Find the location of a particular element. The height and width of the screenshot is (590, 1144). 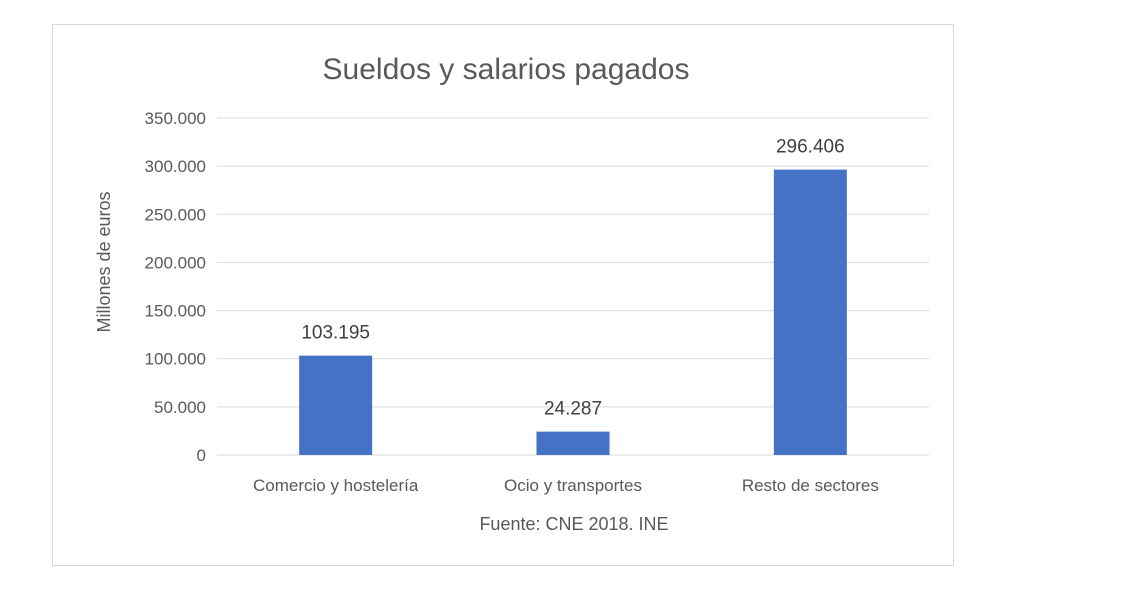

y-tick-label: 150.000 is located at coordinates (175, 311).